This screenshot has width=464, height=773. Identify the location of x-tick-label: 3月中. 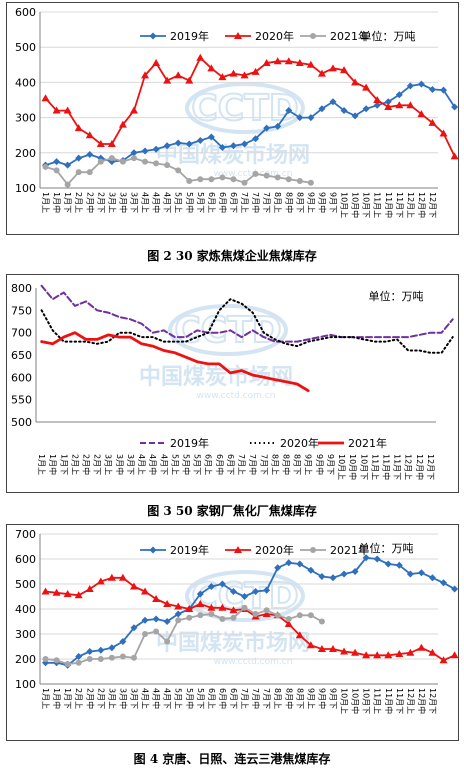
(123, 698).